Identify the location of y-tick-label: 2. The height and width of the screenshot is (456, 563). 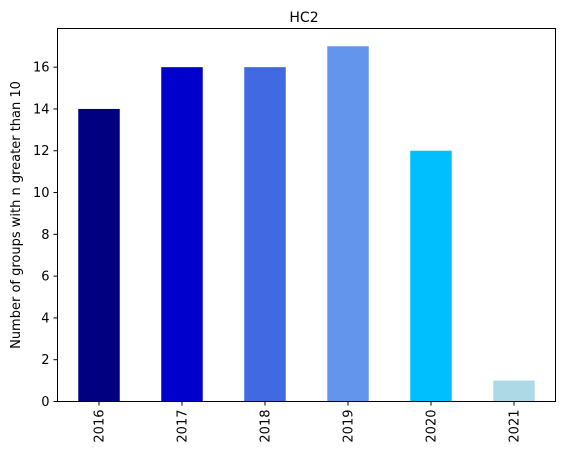
(45, 360).